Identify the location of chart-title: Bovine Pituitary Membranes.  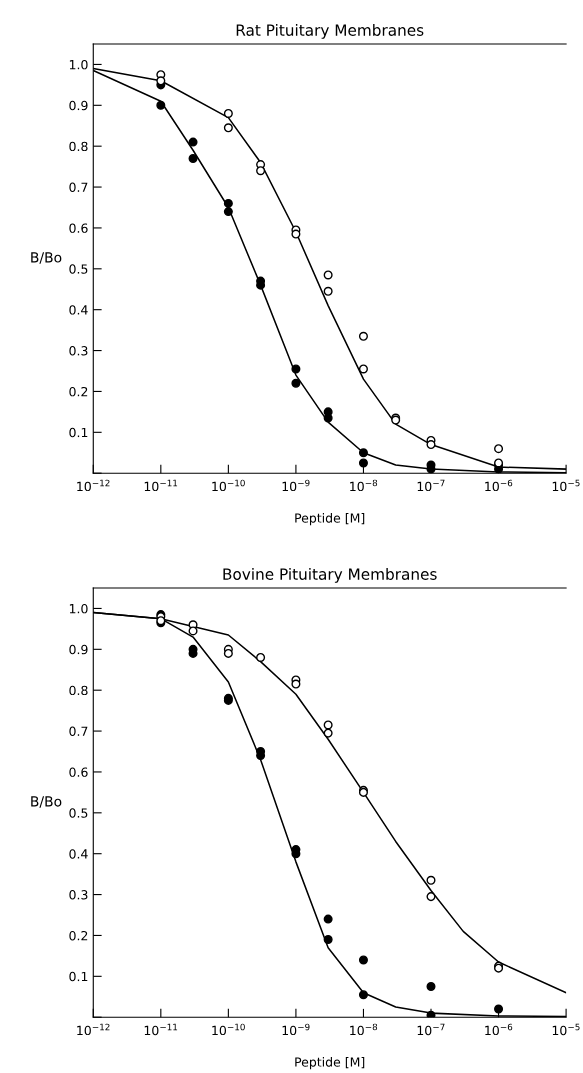
(330, 575).